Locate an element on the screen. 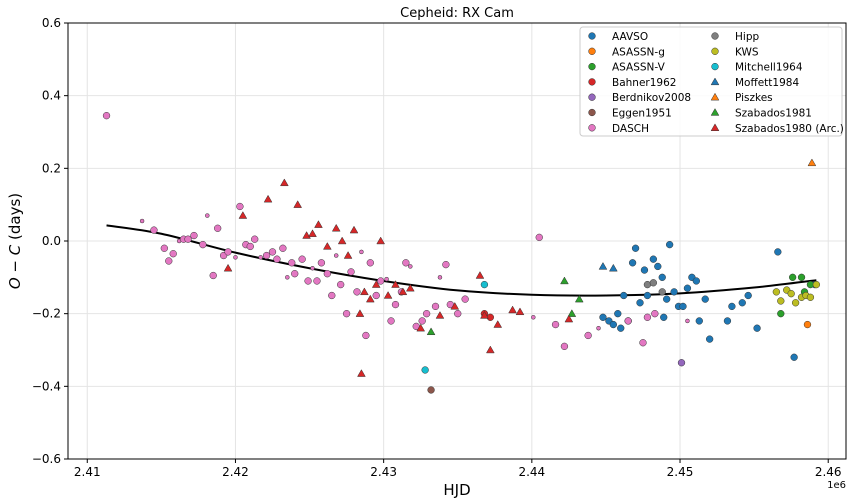  legend-entry-label: Hipp is located at coordinates (747, 37).